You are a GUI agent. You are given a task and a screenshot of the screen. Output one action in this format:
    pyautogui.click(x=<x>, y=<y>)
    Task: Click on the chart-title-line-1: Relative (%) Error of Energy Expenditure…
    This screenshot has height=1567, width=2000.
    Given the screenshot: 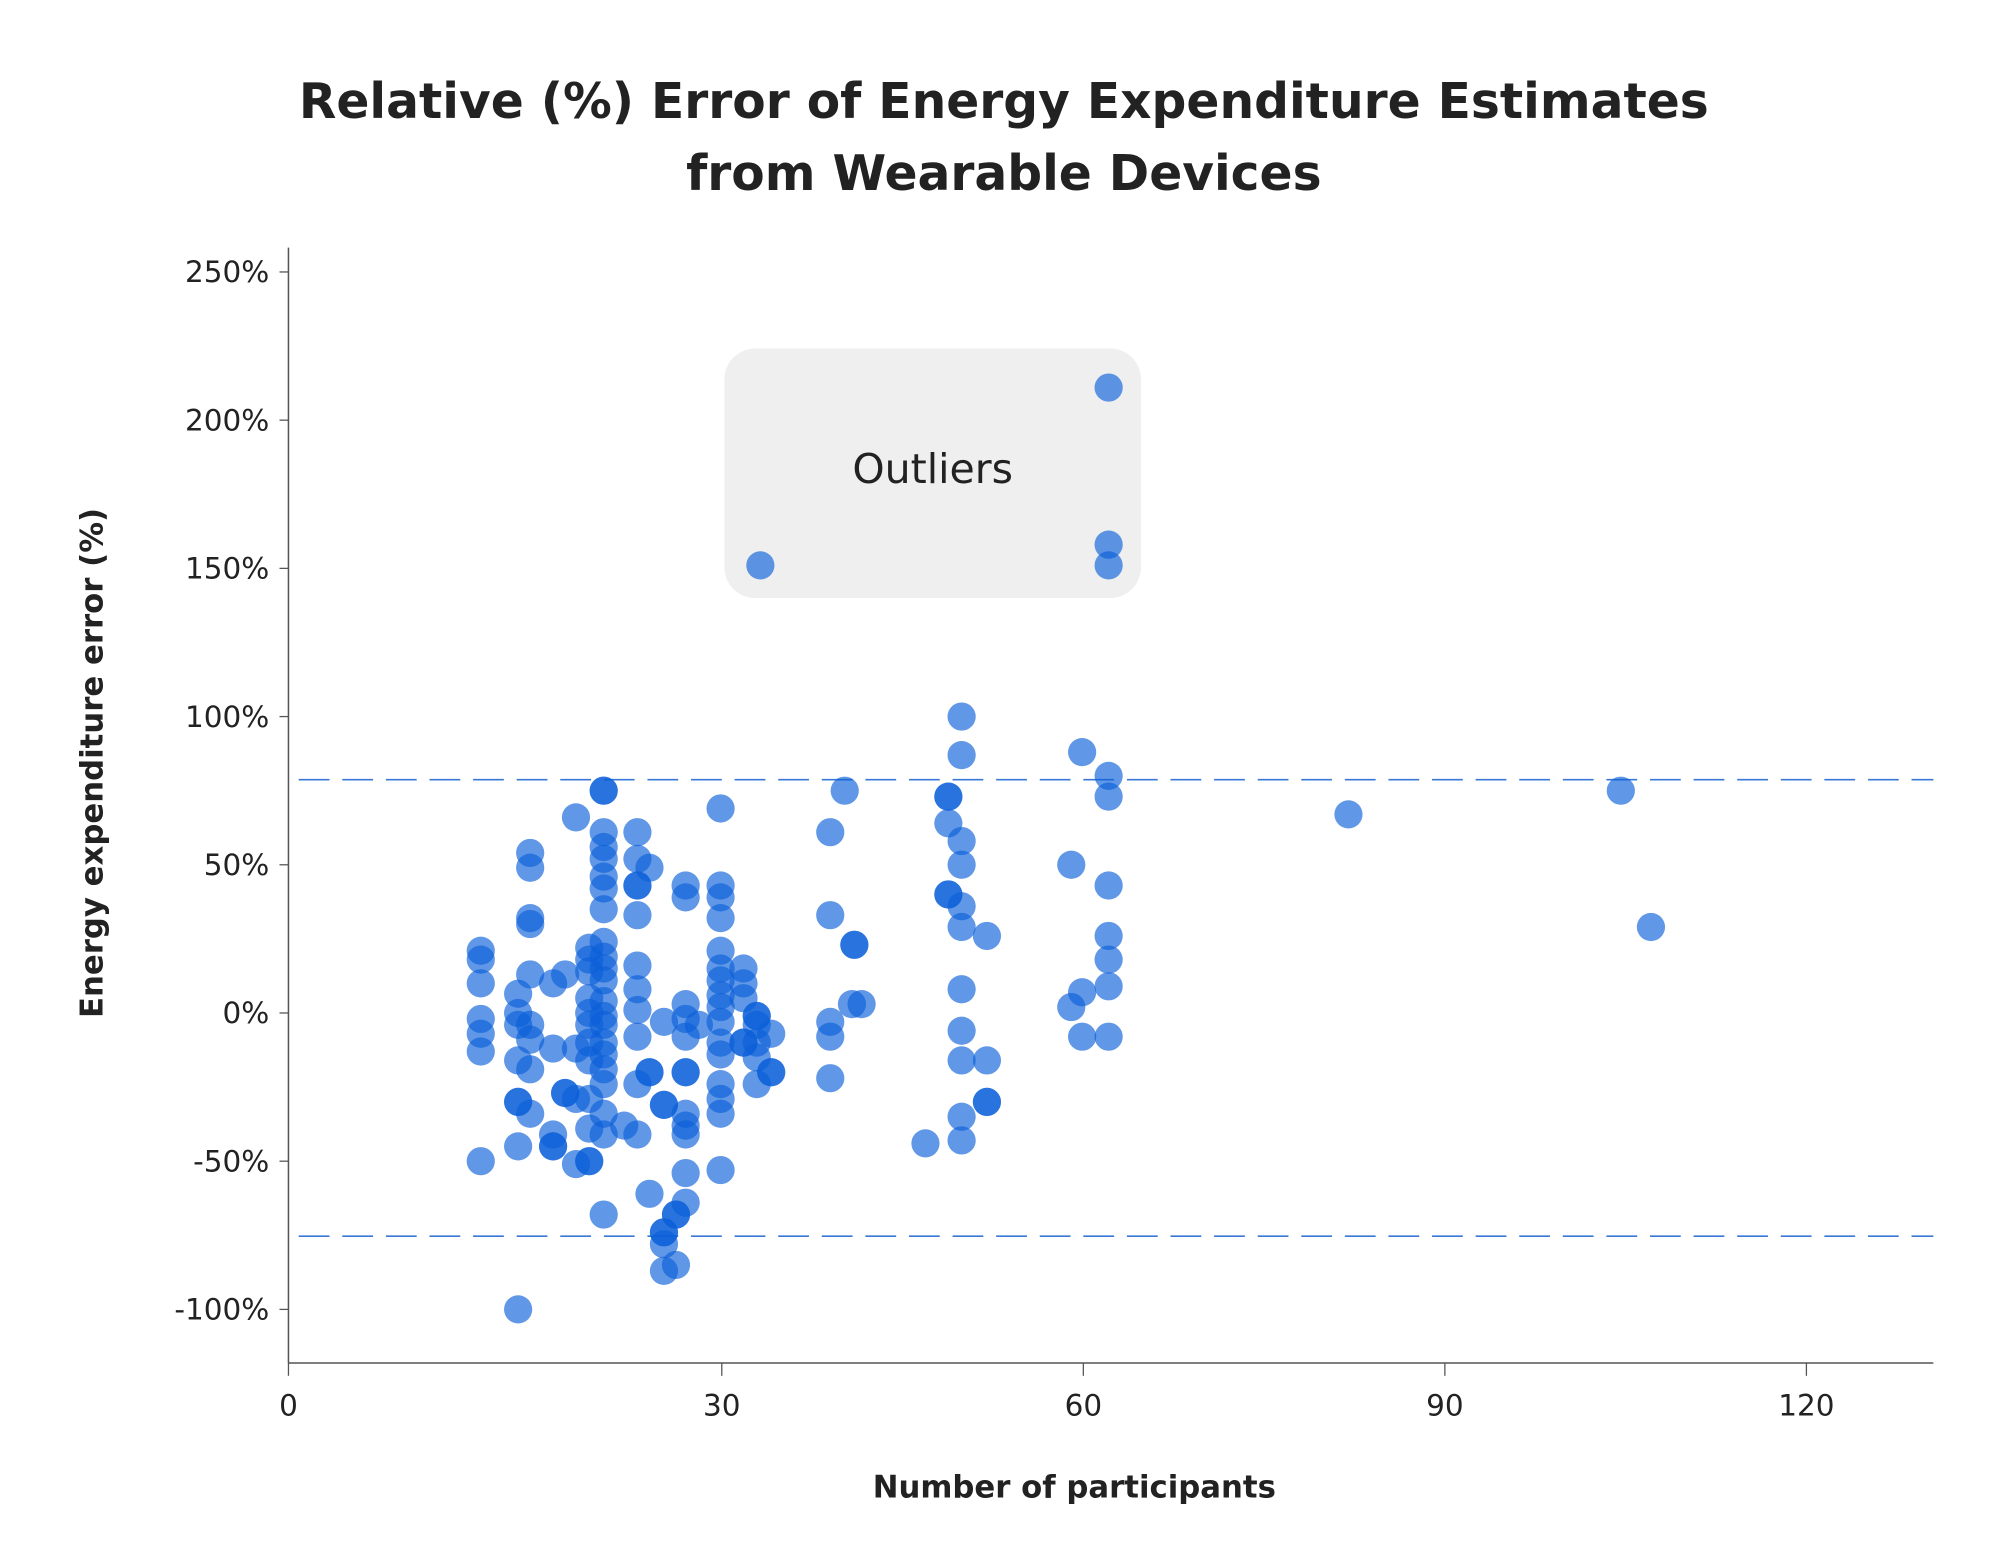 What is the action you would take?
    pyautogui.click(x=1004, y=102)
    